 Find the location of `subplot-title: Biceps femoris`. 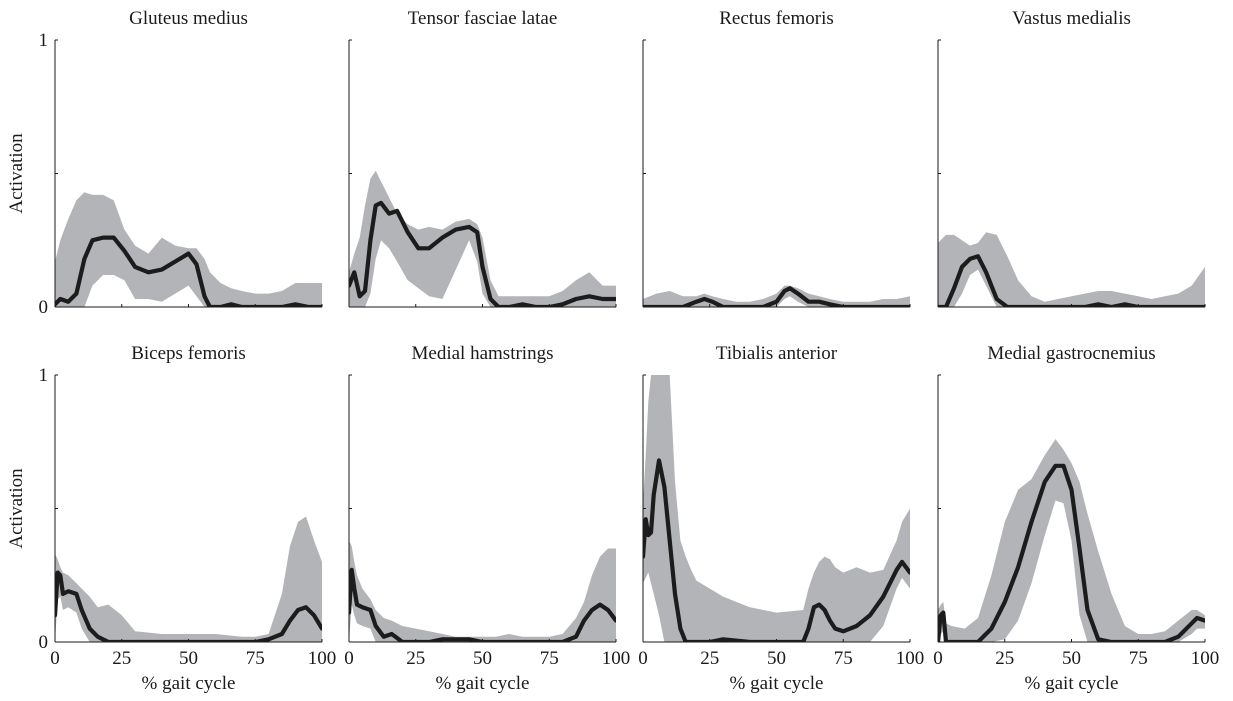

subplot-title: Biceps femoris is located at coordinates (188, 353).